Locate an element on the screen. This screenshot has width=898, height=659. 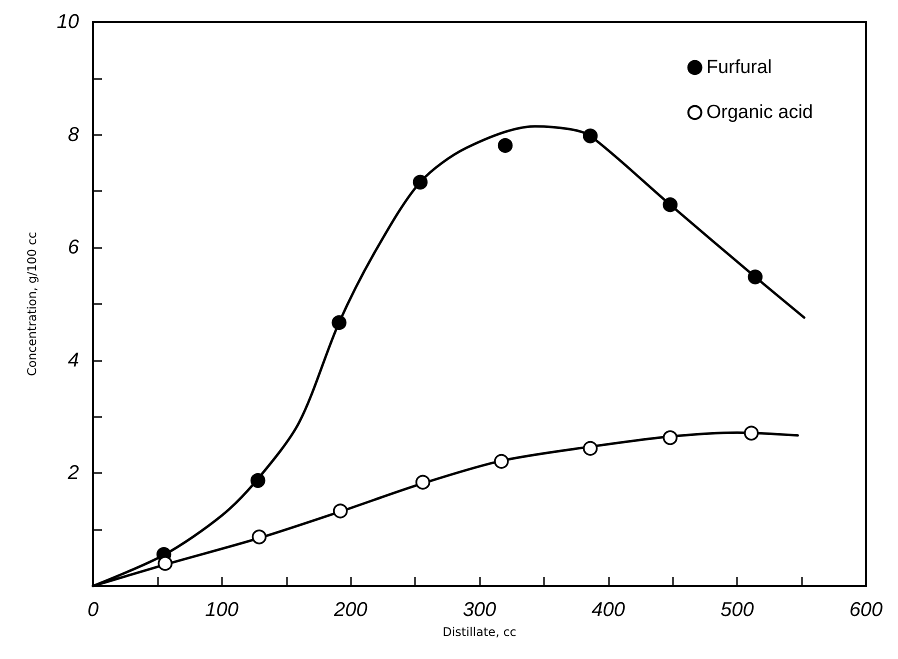
x-tick-label: 400 is located at coordinates (609, 610).